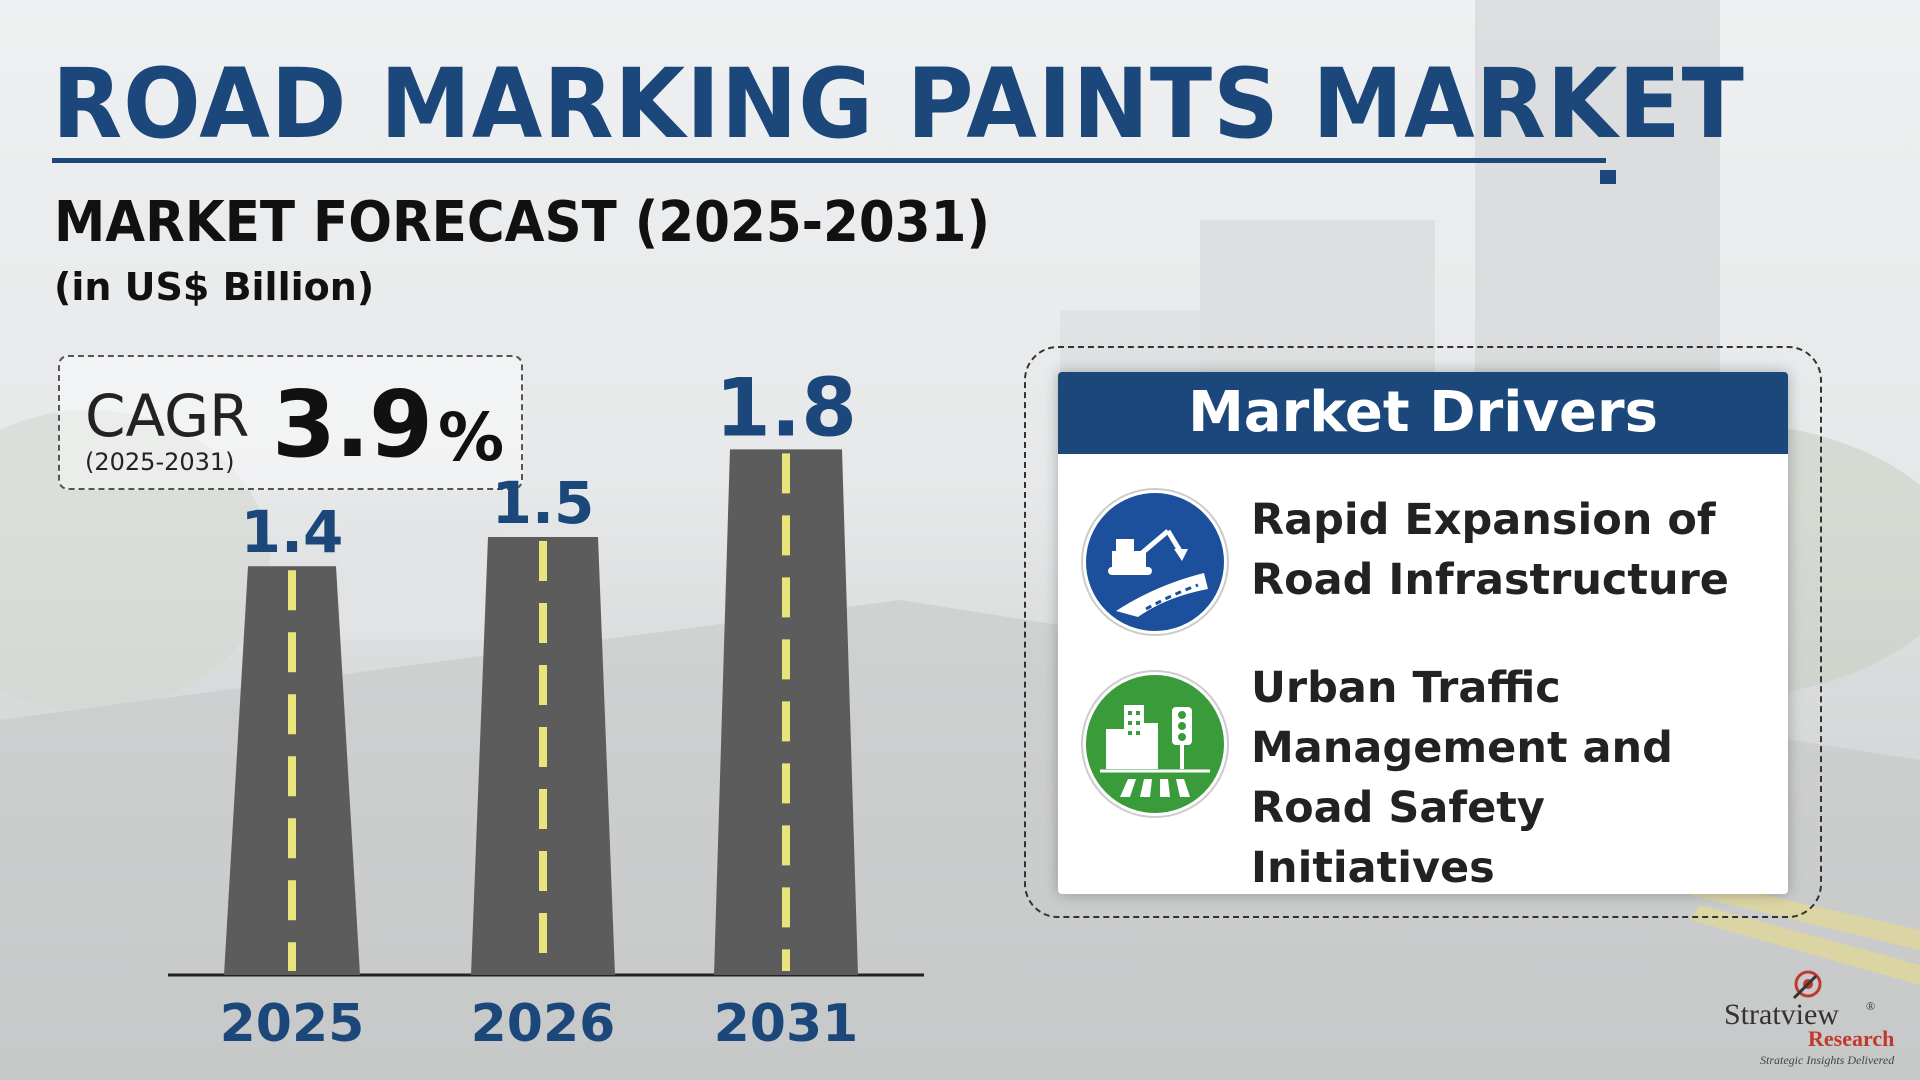 This screenshot has height=1080, width=1920. I want to click on drivers-header: Market Drivers, so click(1423, 413).